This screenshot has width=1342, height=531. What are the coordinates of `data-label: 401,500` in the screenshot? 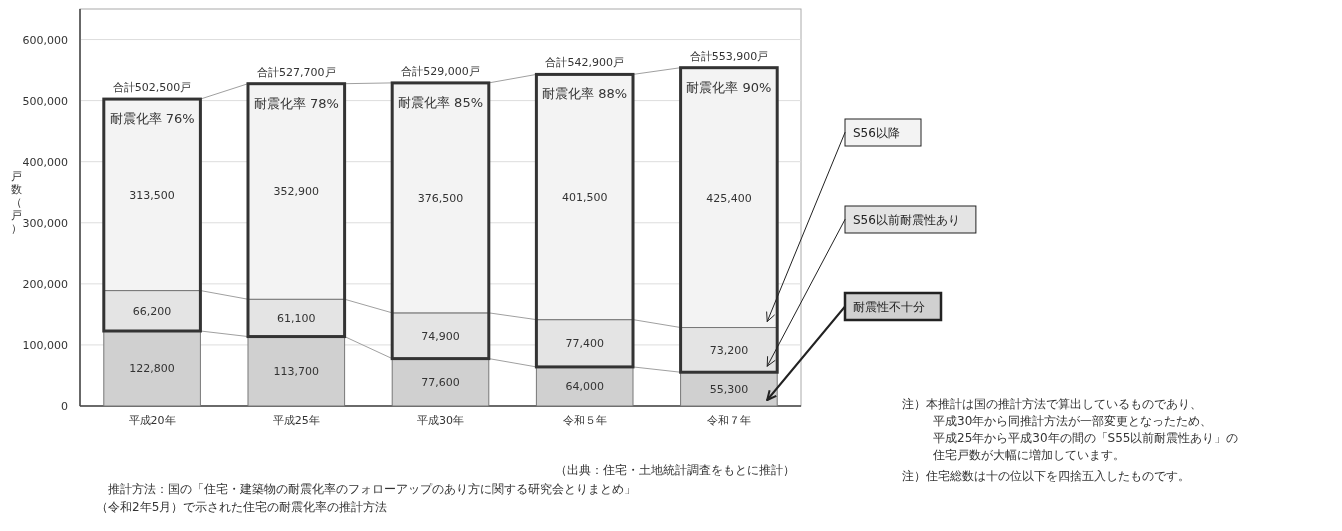 It's located at (584, 198).